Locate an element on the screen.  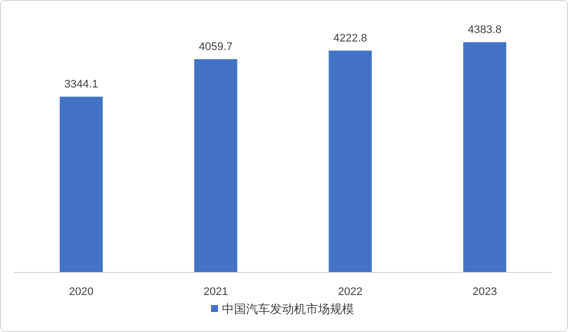
data-label: 4383.8 is located at coordinates (485, 30).